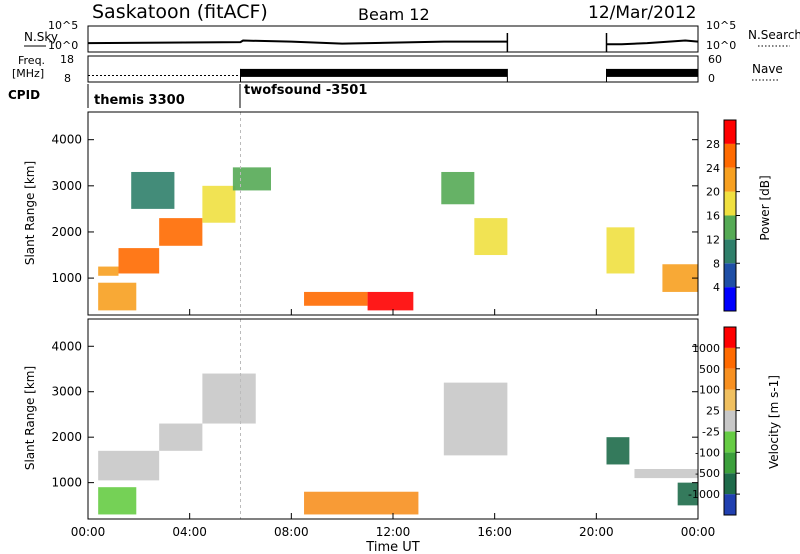 This screenshot has height=554, width=800. Describe the element at coordinates (31, 60) in the screenshot. I see `freq-label-top: Freq.` at that location.